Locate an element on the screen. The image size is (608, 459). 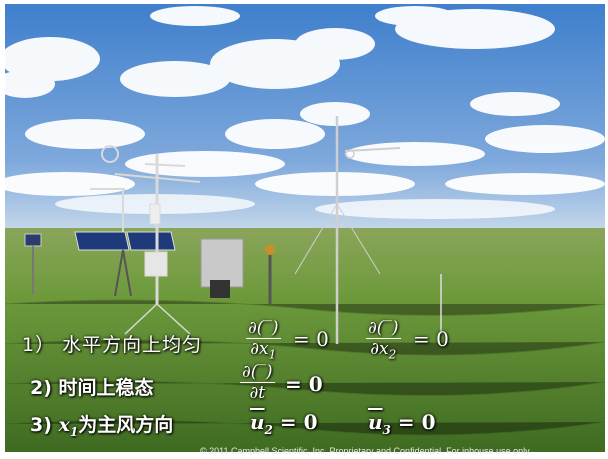
condition-2-fraction-t: ∂(‾) ∂t is located at coordinates (257, 382).